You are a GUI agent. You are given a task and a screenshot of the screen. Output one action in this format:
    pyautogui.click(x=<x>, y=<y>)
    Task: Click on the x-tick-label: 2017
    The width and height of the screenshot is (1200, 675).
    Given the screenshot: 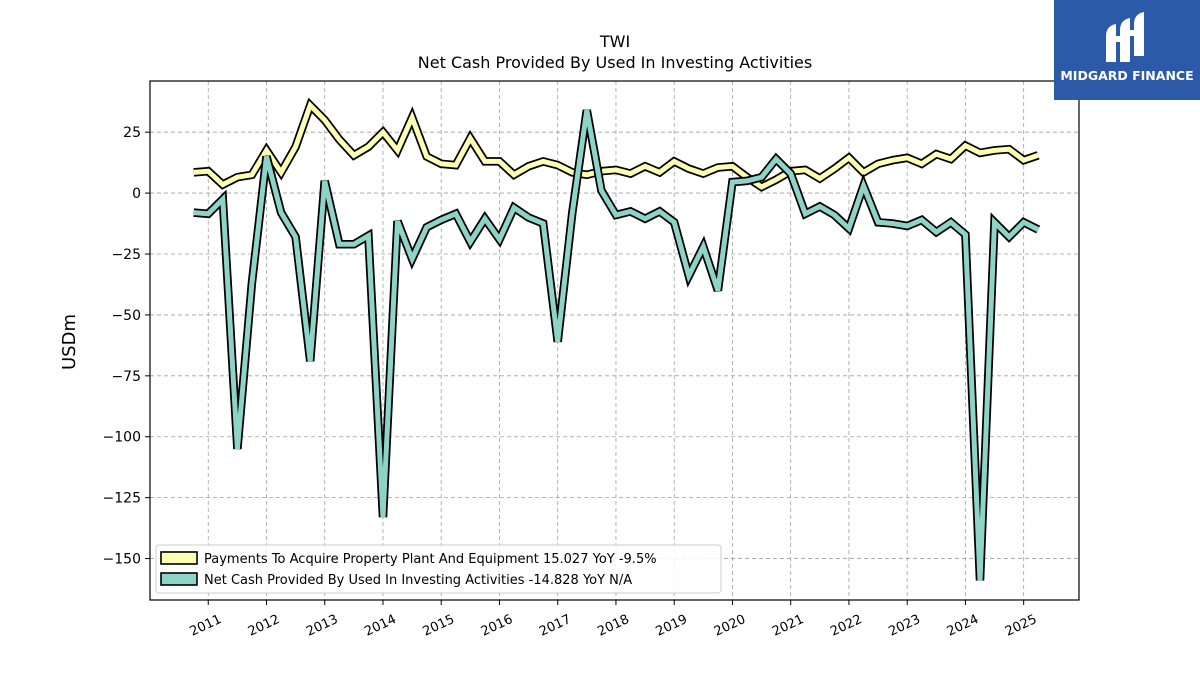 What is the action you would take?
    pyautogui.click(x=555, y=626)
    